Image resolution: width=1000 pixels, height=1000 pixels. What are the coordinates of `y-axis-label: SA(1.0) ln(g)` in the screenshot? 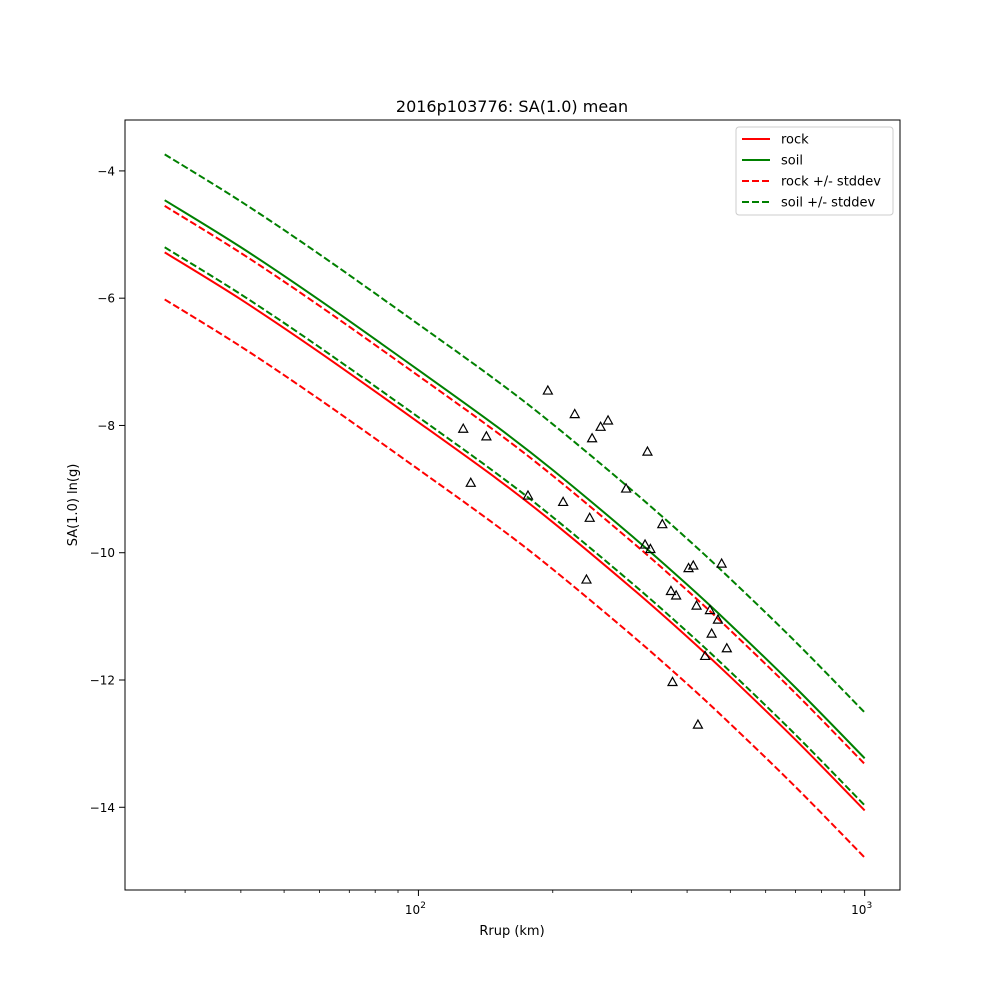 It's located at (73, 505).